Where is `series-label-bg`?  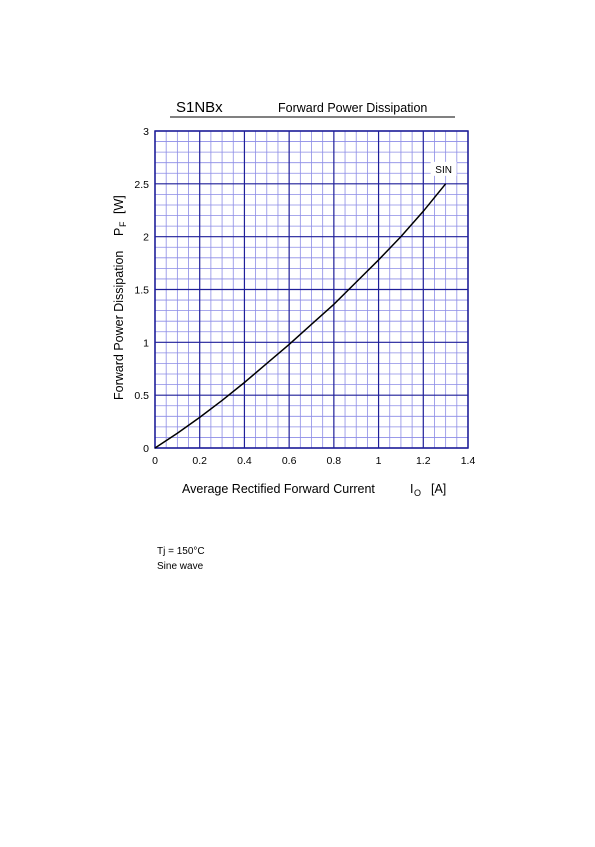
series-label-bg is located at coordinates (443, 168).